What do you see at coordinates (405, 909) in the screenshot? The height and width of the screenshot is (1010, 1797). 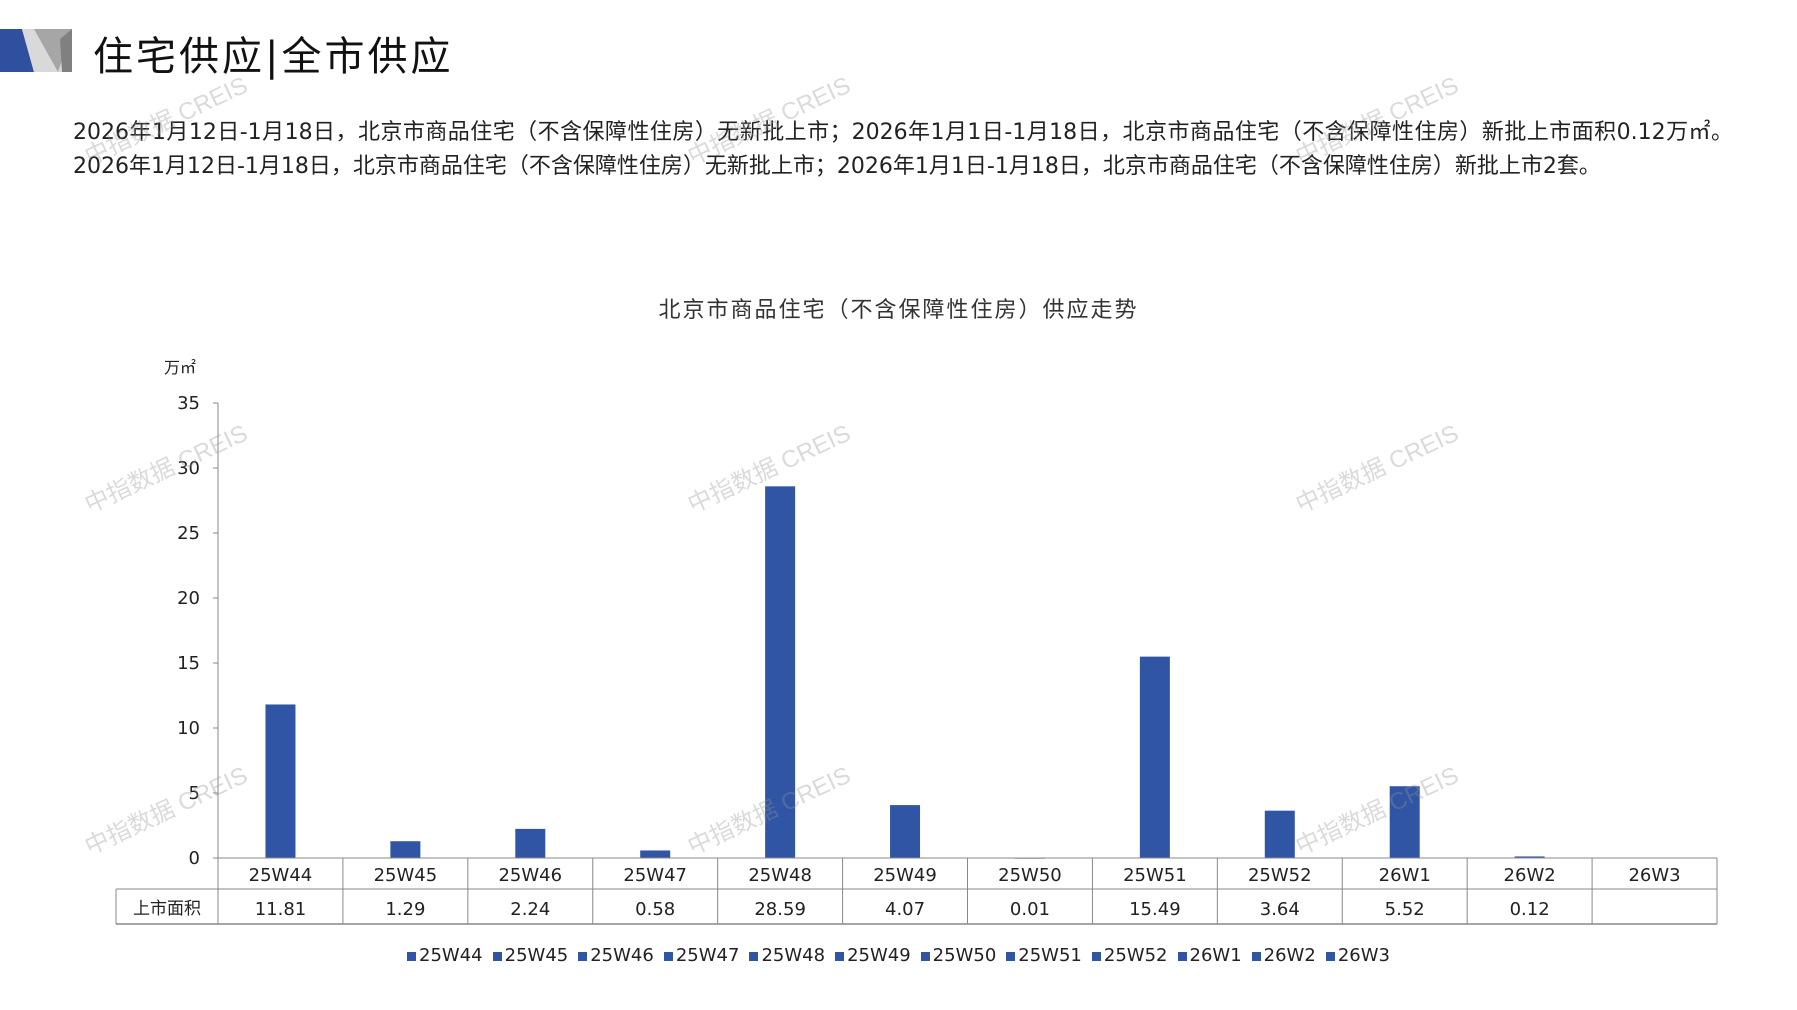 I see `data-label: 1.29` at bounding box center [405, 909].